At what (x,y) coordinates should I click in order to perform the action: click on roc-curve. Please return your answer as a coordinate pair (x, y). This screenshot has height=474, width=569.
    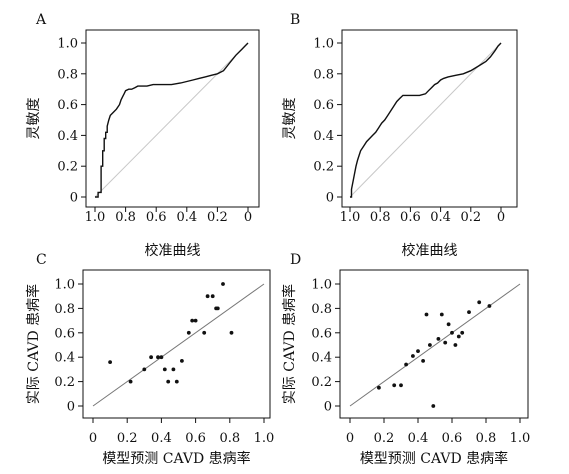
    Looking at the image, I should click on (426, 120).